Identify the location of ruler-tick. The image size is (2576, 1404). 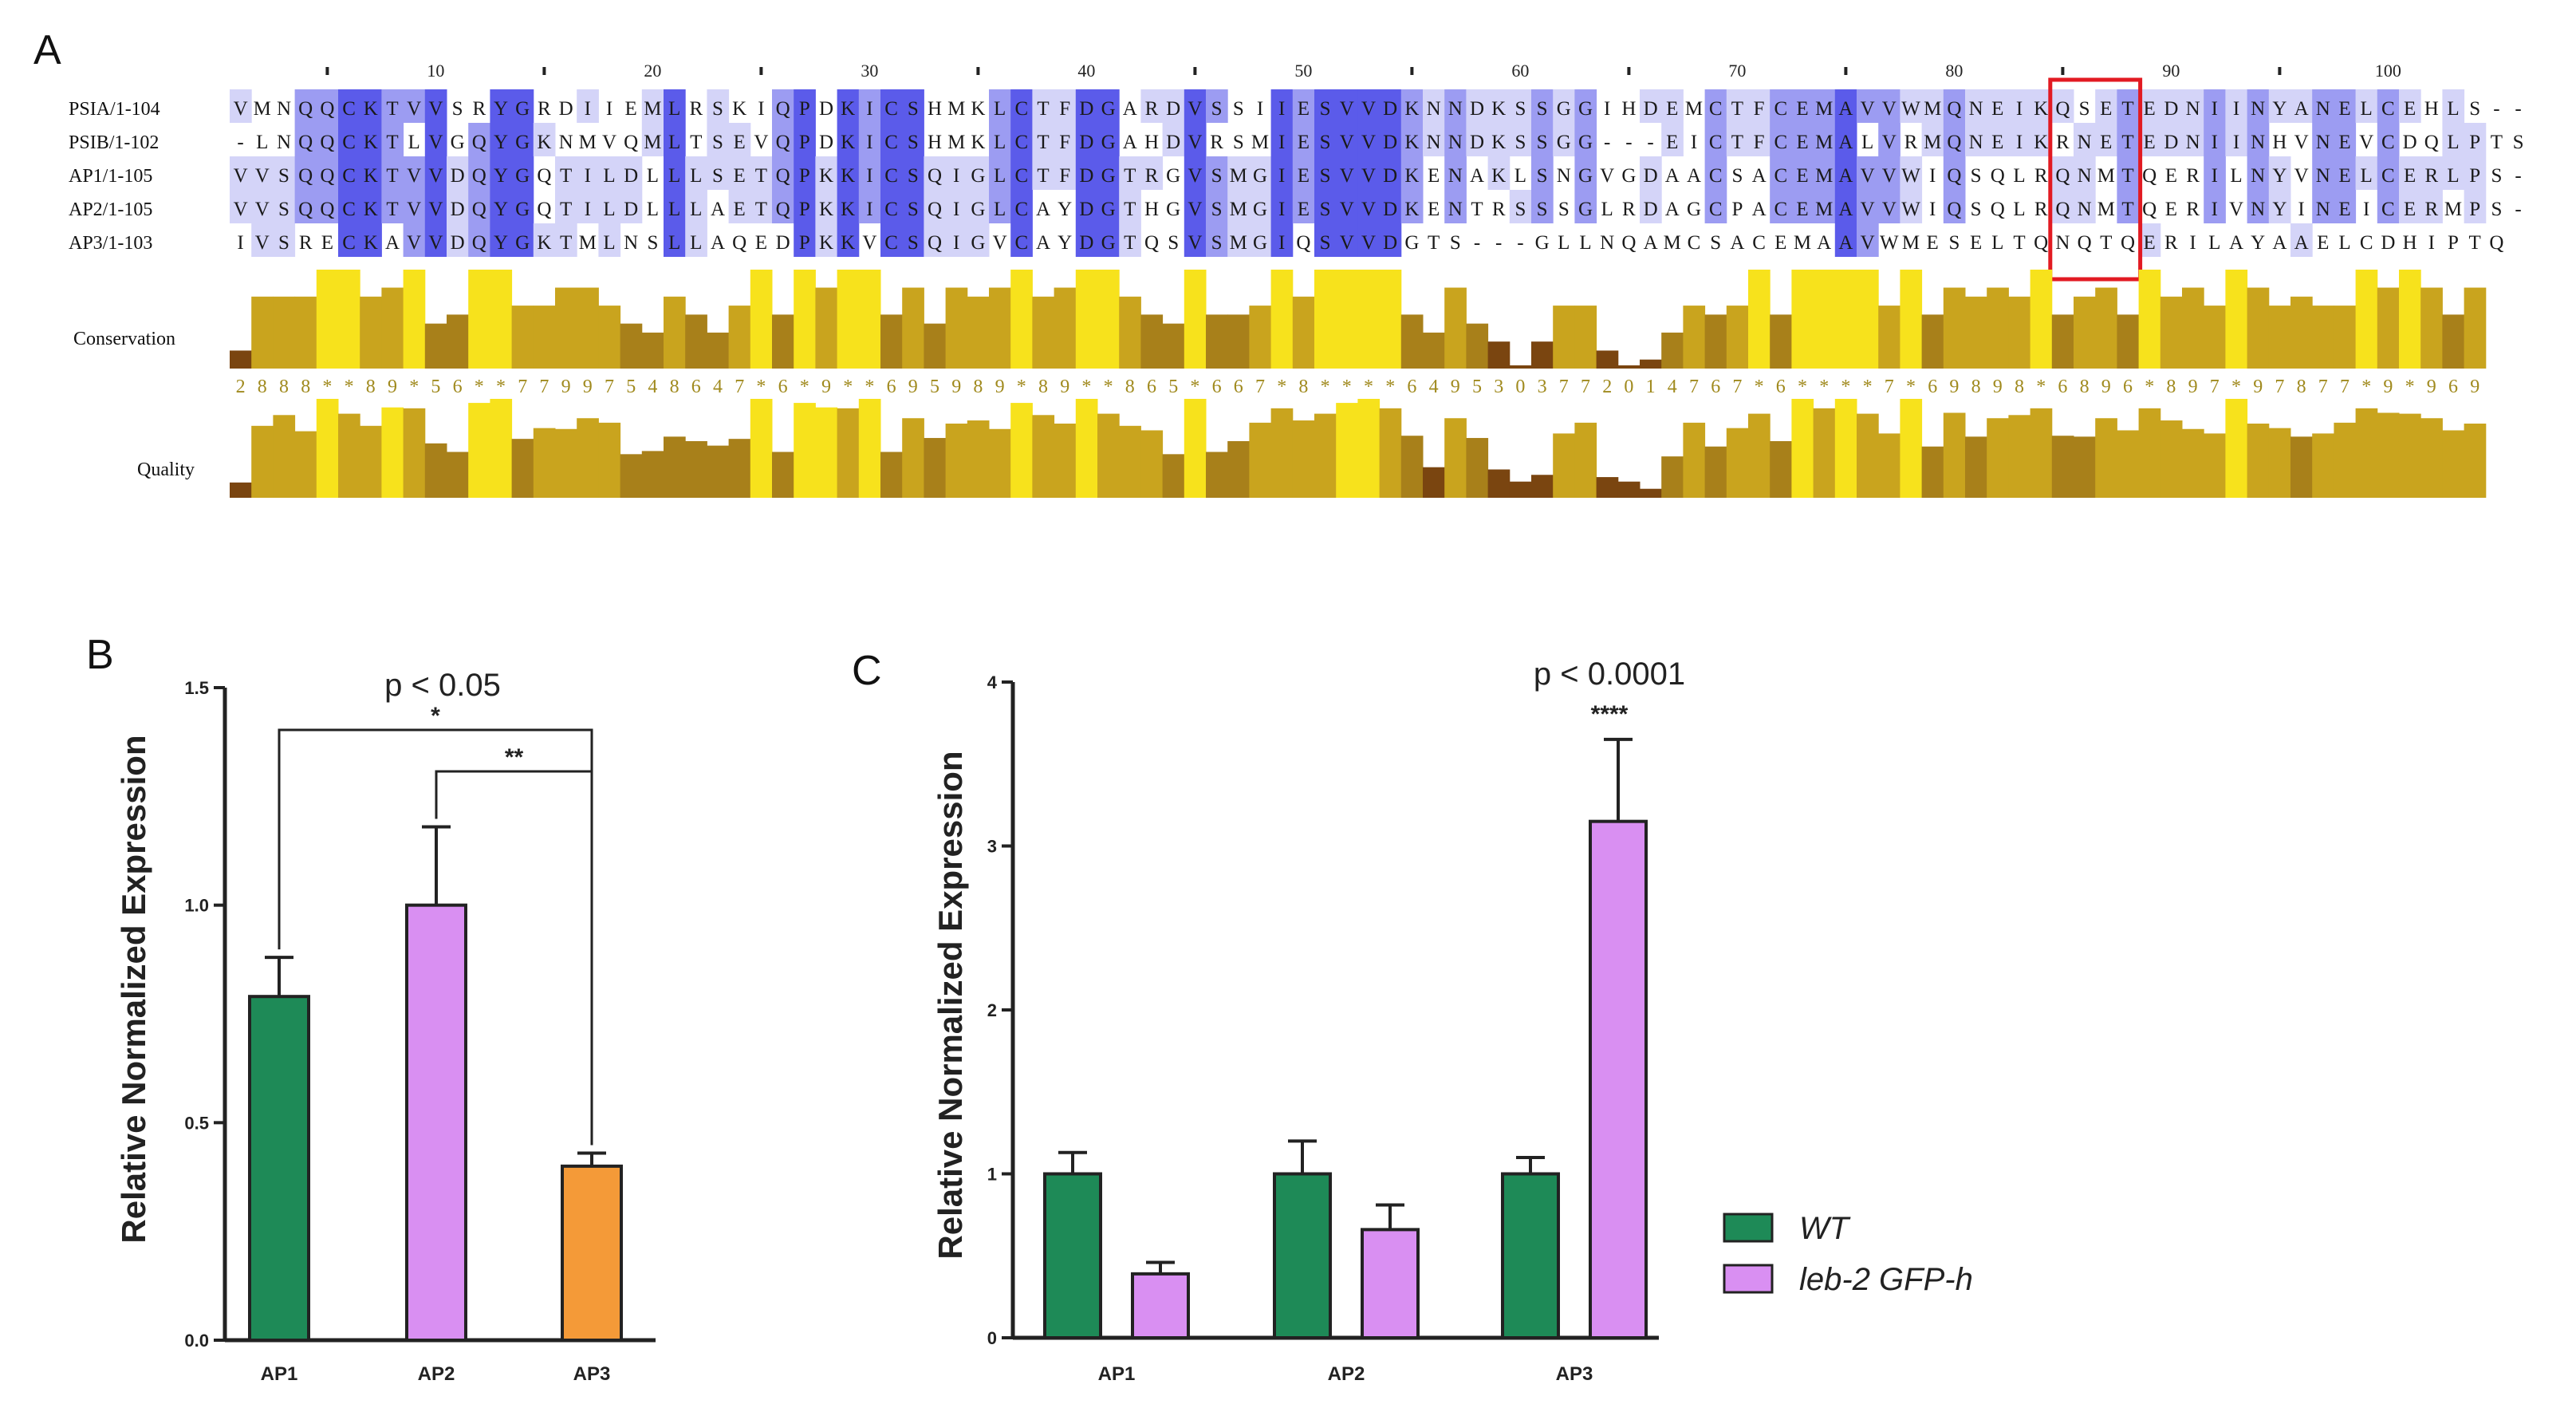
(327, 71).